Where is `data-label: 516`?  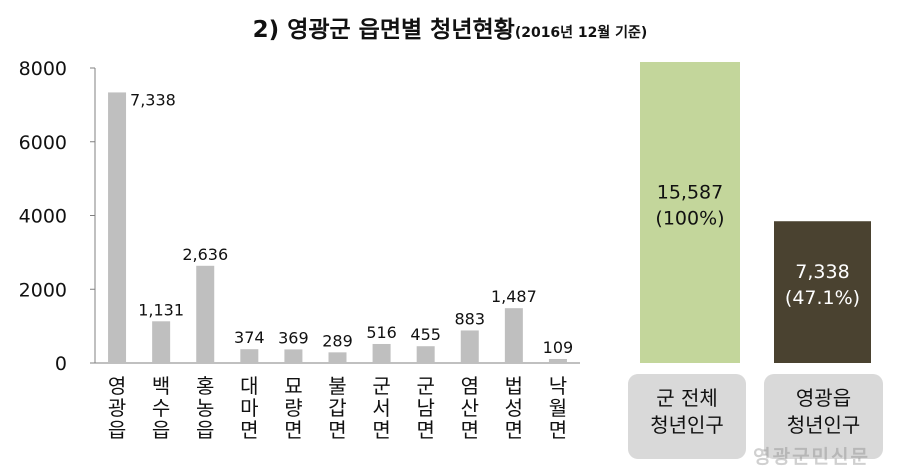 data-label: 516 is located at coordinates (381, 332).